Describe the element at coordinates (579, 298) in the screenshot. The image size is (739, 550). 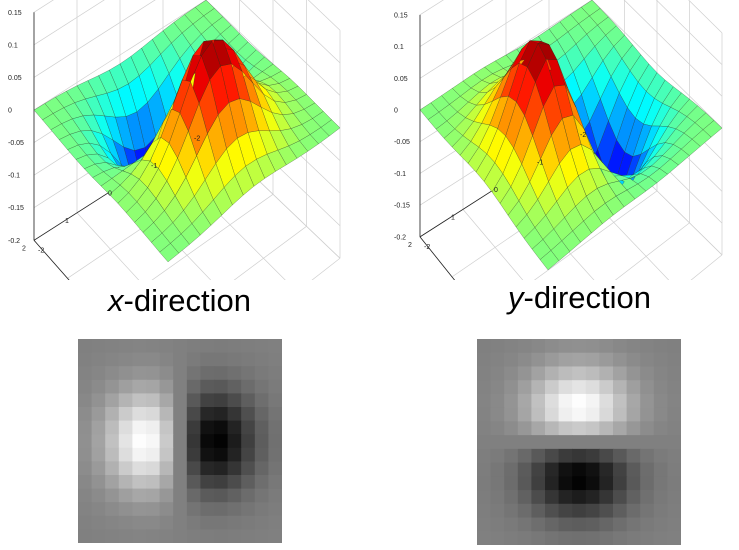
I see `caption-y-direction: y-direction` at that location.